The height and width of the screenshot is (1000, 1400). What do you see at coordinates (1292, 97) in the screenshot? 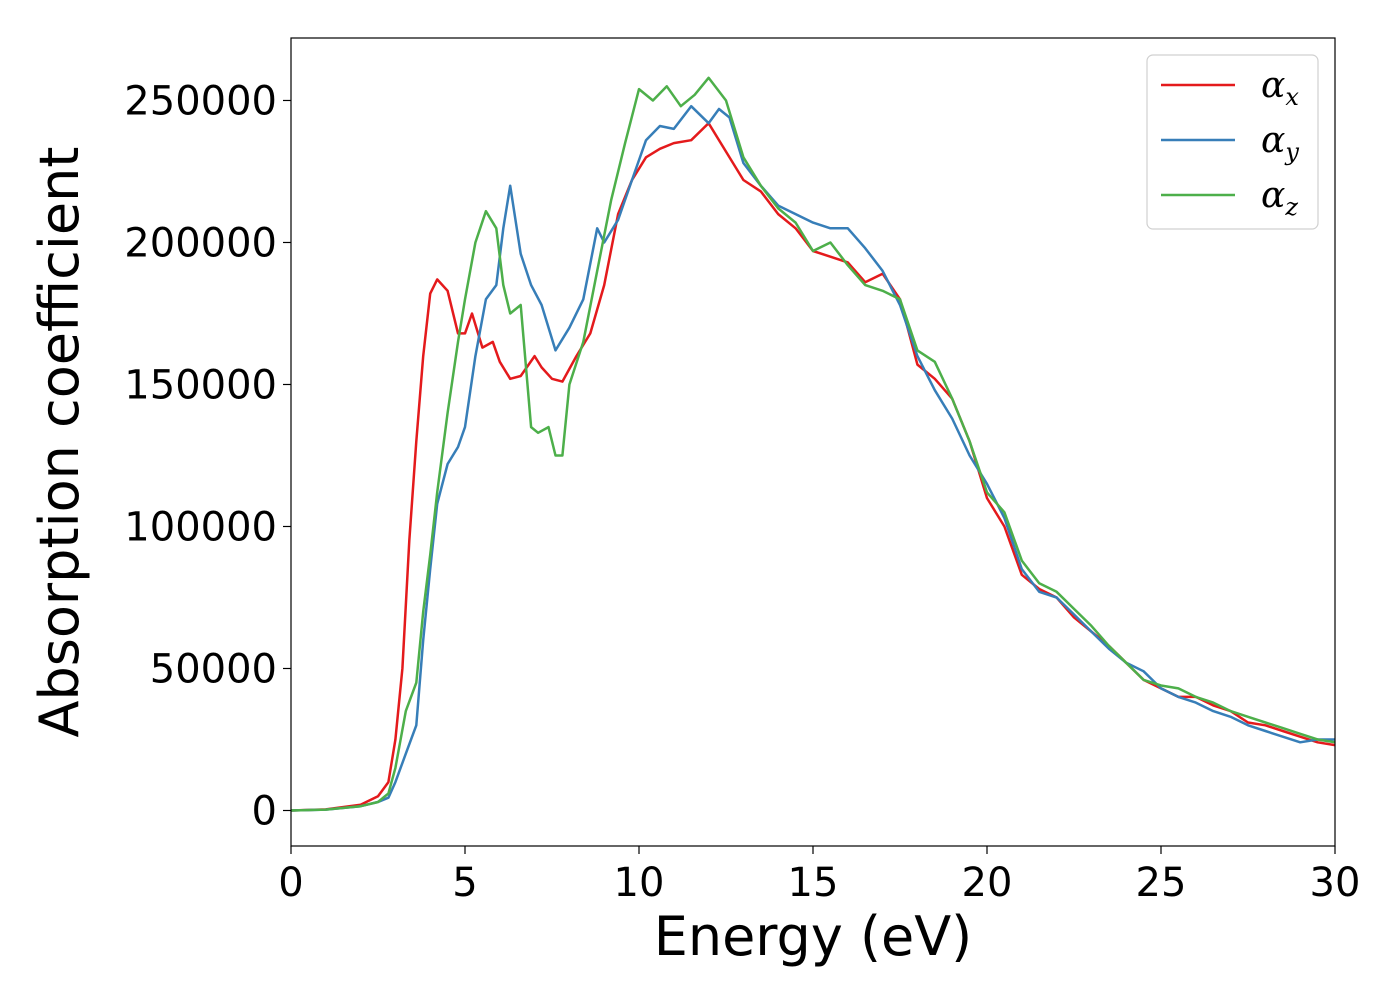
I see `legend-label-subscript: x` at bounding box center [1292, 97].